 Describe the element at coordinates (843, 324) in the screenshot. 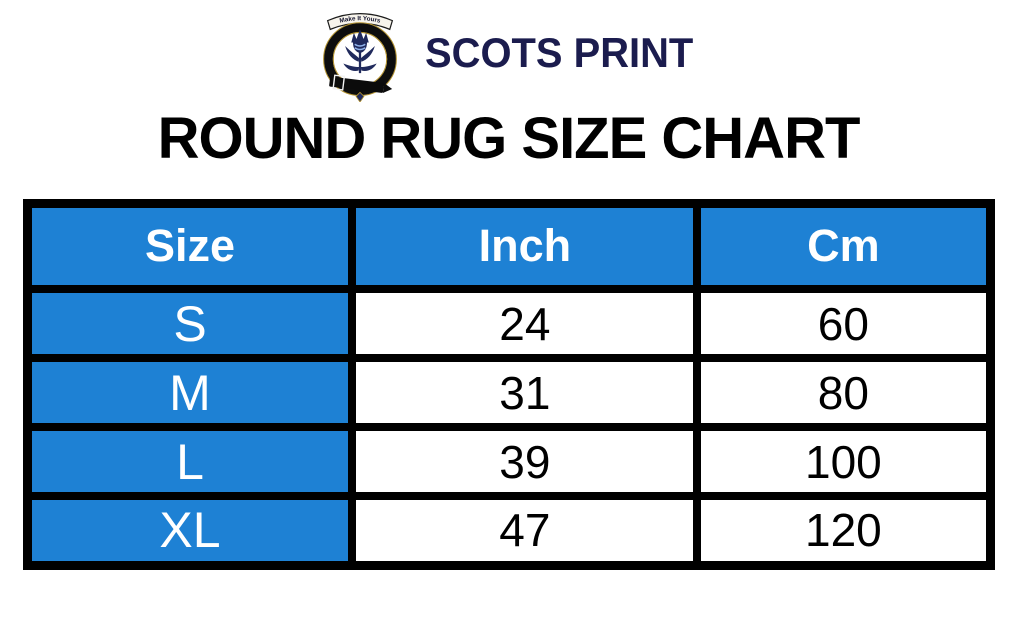

I see `cm-cell: 60` at that location.